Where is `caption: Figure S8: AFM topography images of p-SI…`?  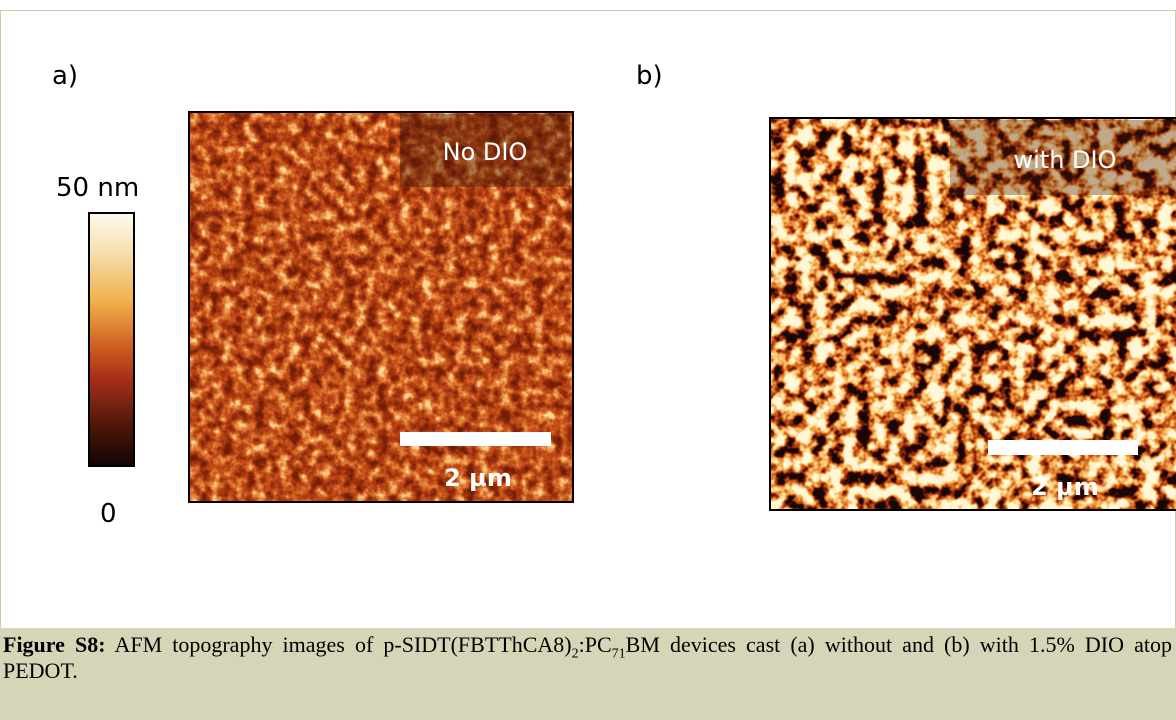 caption: Figure S8: AFM topography images of p-SI… is located at coordinates (588, 674).